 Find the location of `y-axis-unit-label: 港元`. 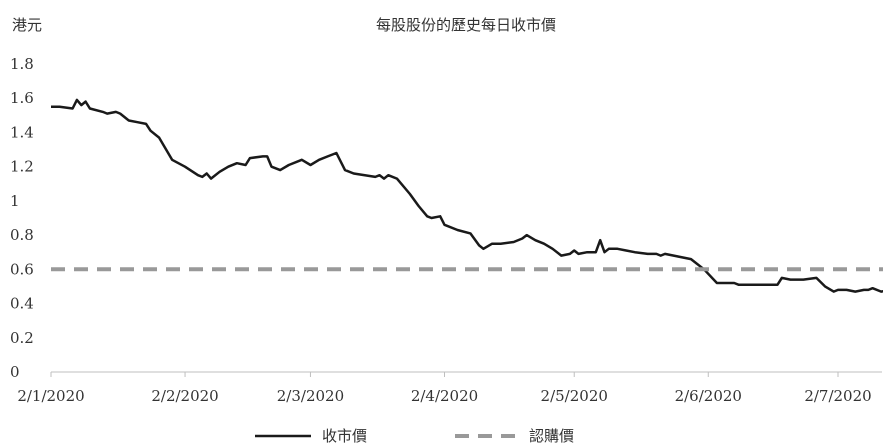

y-axis-unit-label: 港元 is located at coordinates (27, 25).